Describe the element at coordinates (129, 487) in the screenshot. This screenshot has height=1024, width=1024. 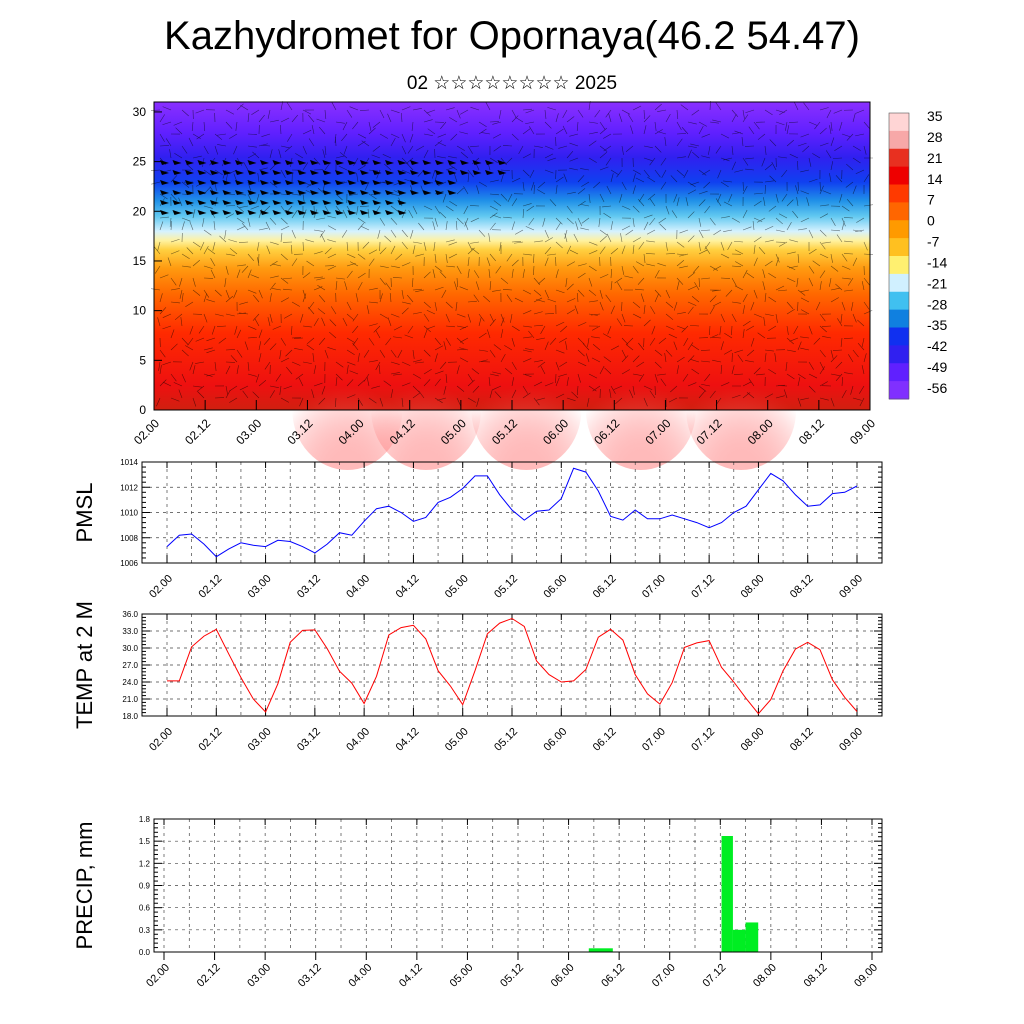
I see `y-tick-label: 1012` at that location.